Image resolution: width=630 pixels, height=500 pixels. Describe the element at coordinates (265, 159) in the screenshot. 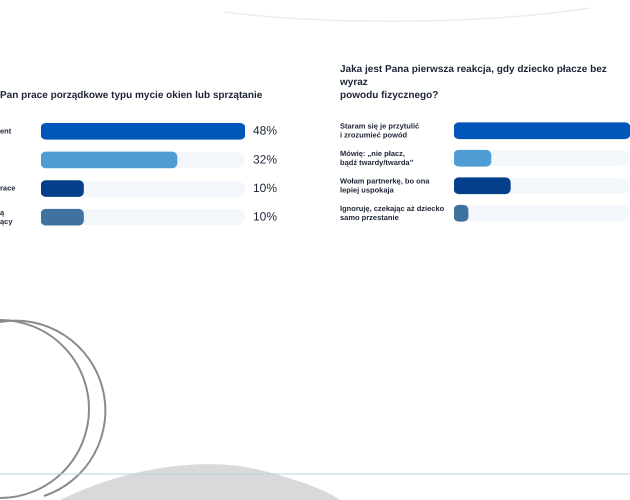

I see `data-label: 32%` at that location.